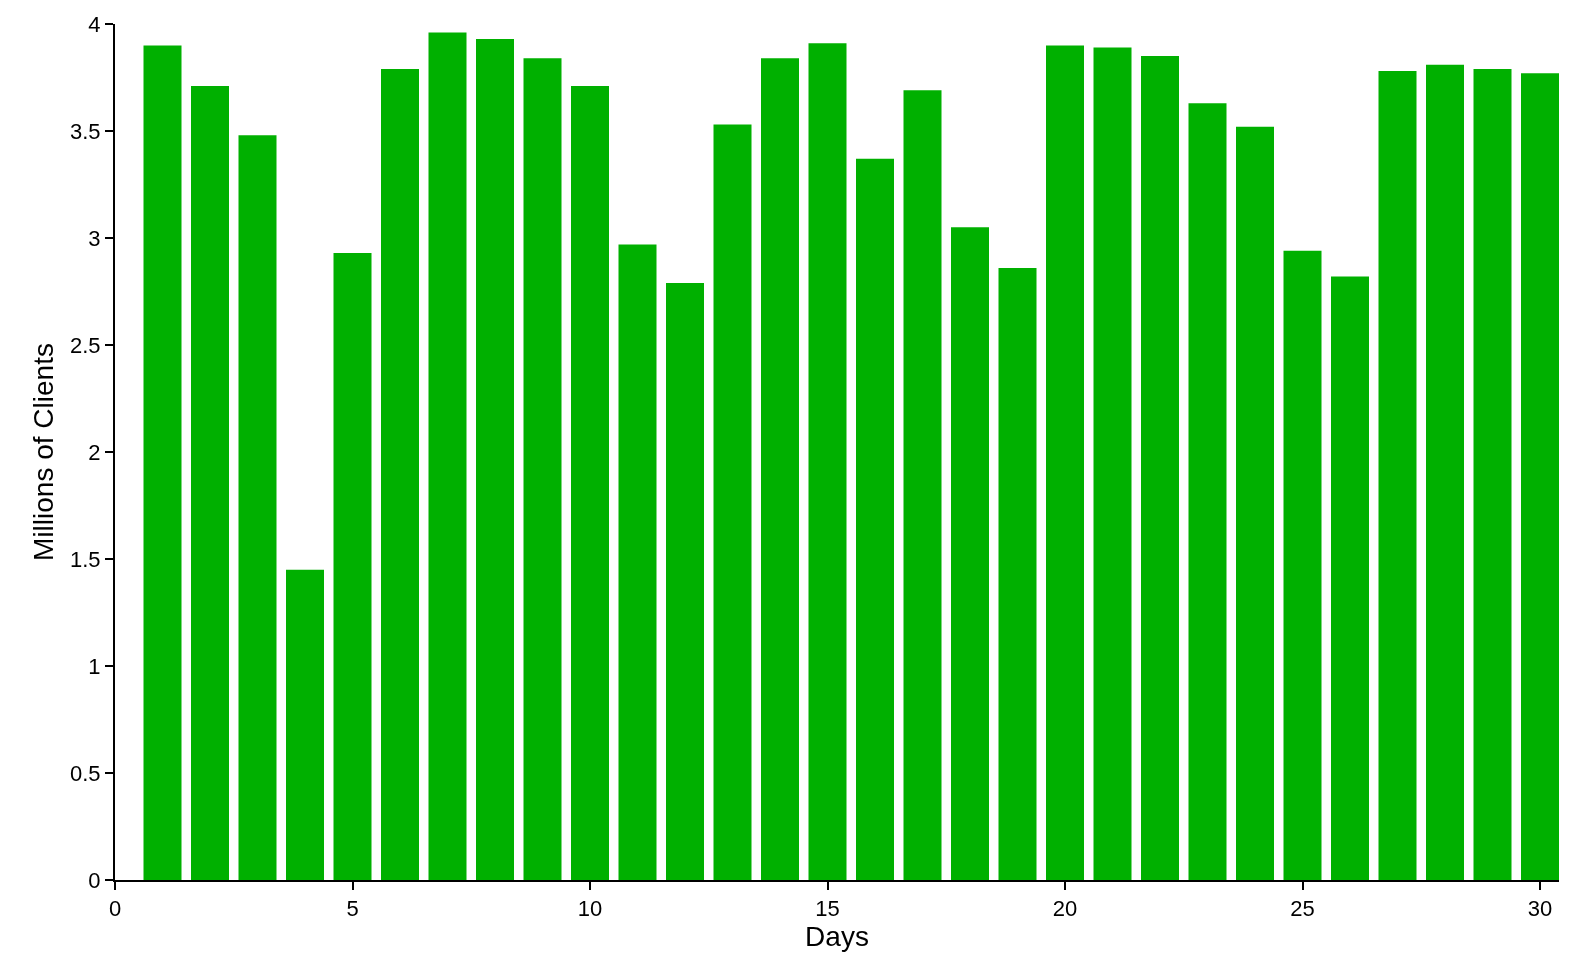 The width and height of the screenshot is (1577, 966). What do you see at coordinates (1302, 909) in the screenshot?
I see `x-tick-label: 25` at bounding box center [1302, 909].